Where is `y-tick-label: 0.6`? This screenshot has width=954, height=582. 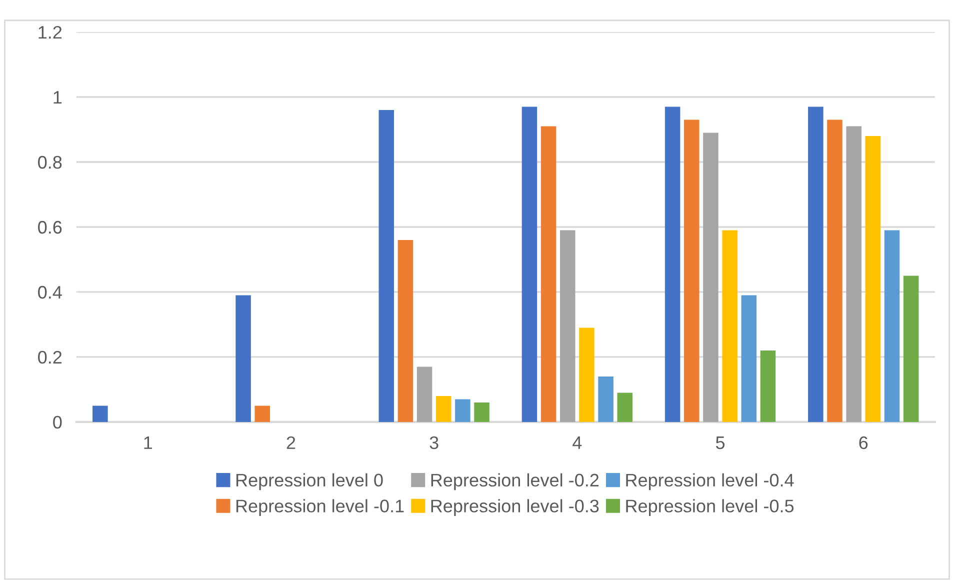 y-tick-label: 0.6 is located at coordinates (50, 227).